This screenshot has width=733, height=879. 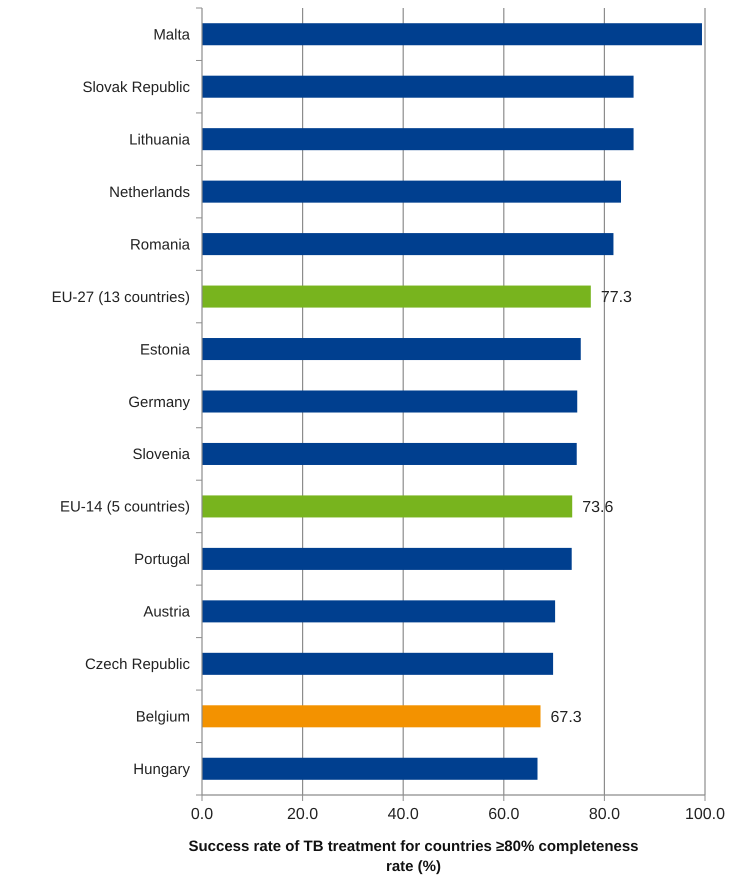 I want to click on x-tick-label: 0.0, so click(x=202, y=814).